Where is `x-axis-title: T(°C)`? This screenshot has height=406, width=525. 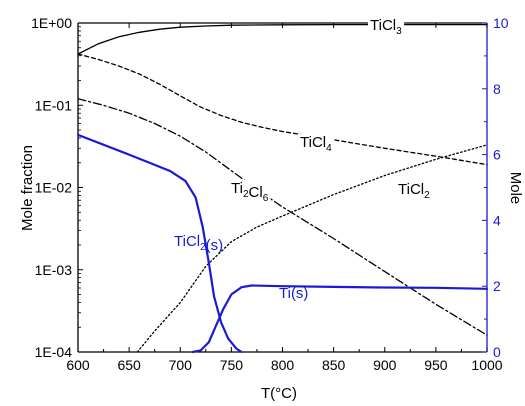
x-axis-title: T(°C) is located at coordinates (279, 393).